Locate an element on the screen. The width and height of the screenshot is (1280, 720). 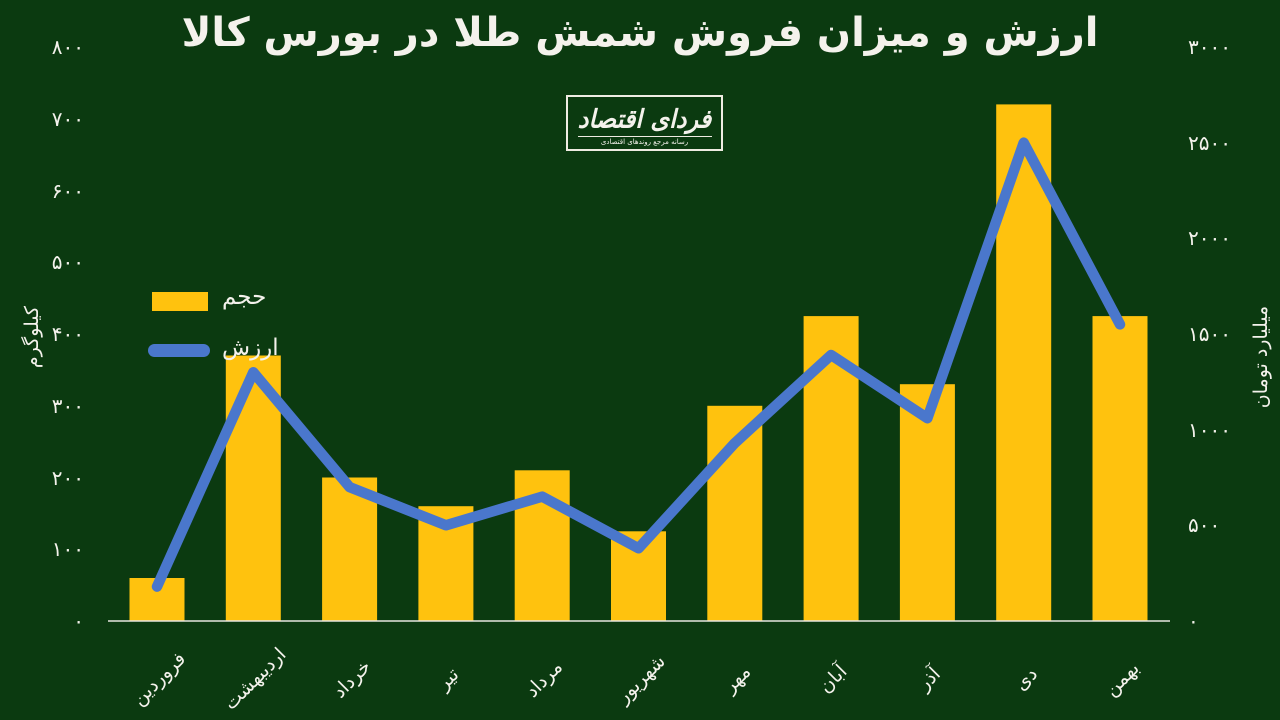
y-tick-left: ۷۰۰ is located at coordinates (67, 118).